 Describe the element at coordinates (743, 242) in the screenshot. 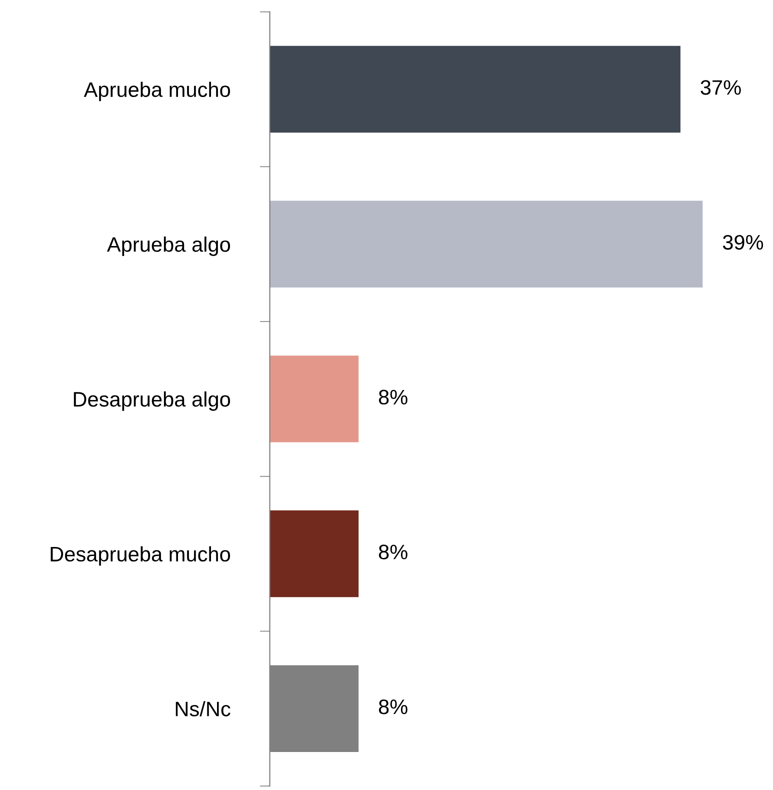

I see `data-label: 39%` at that location.